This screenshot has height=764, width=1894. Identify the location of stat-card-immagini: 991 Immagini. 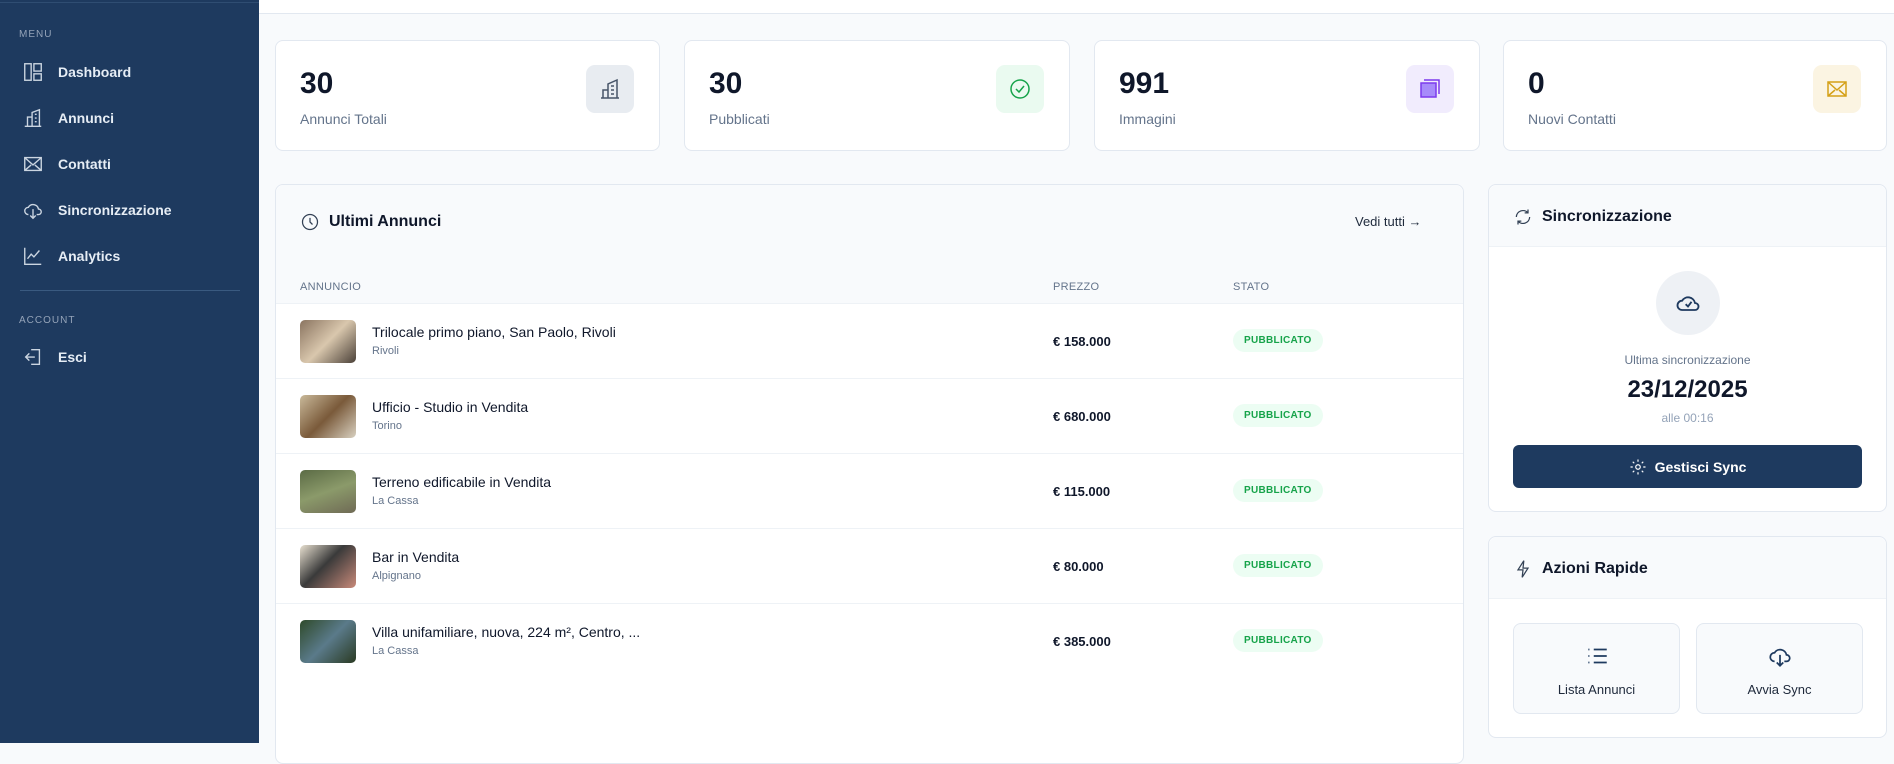
(1287, 95).